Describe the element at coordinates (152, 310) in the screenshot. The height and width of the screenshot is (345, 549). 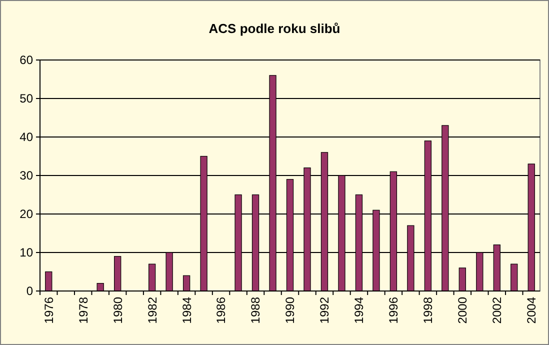
I see `x-tick-label: 1982` at that location.